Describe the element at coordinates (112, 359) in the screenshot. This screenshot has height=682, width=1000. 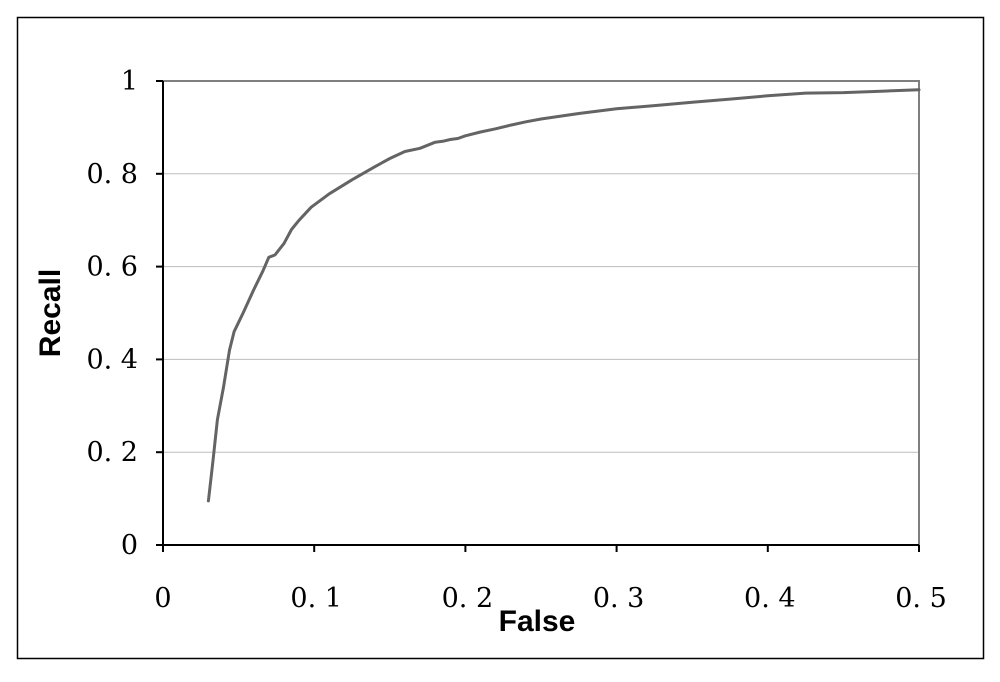
I see `y-tick-label-2: 0. 4` at that location.